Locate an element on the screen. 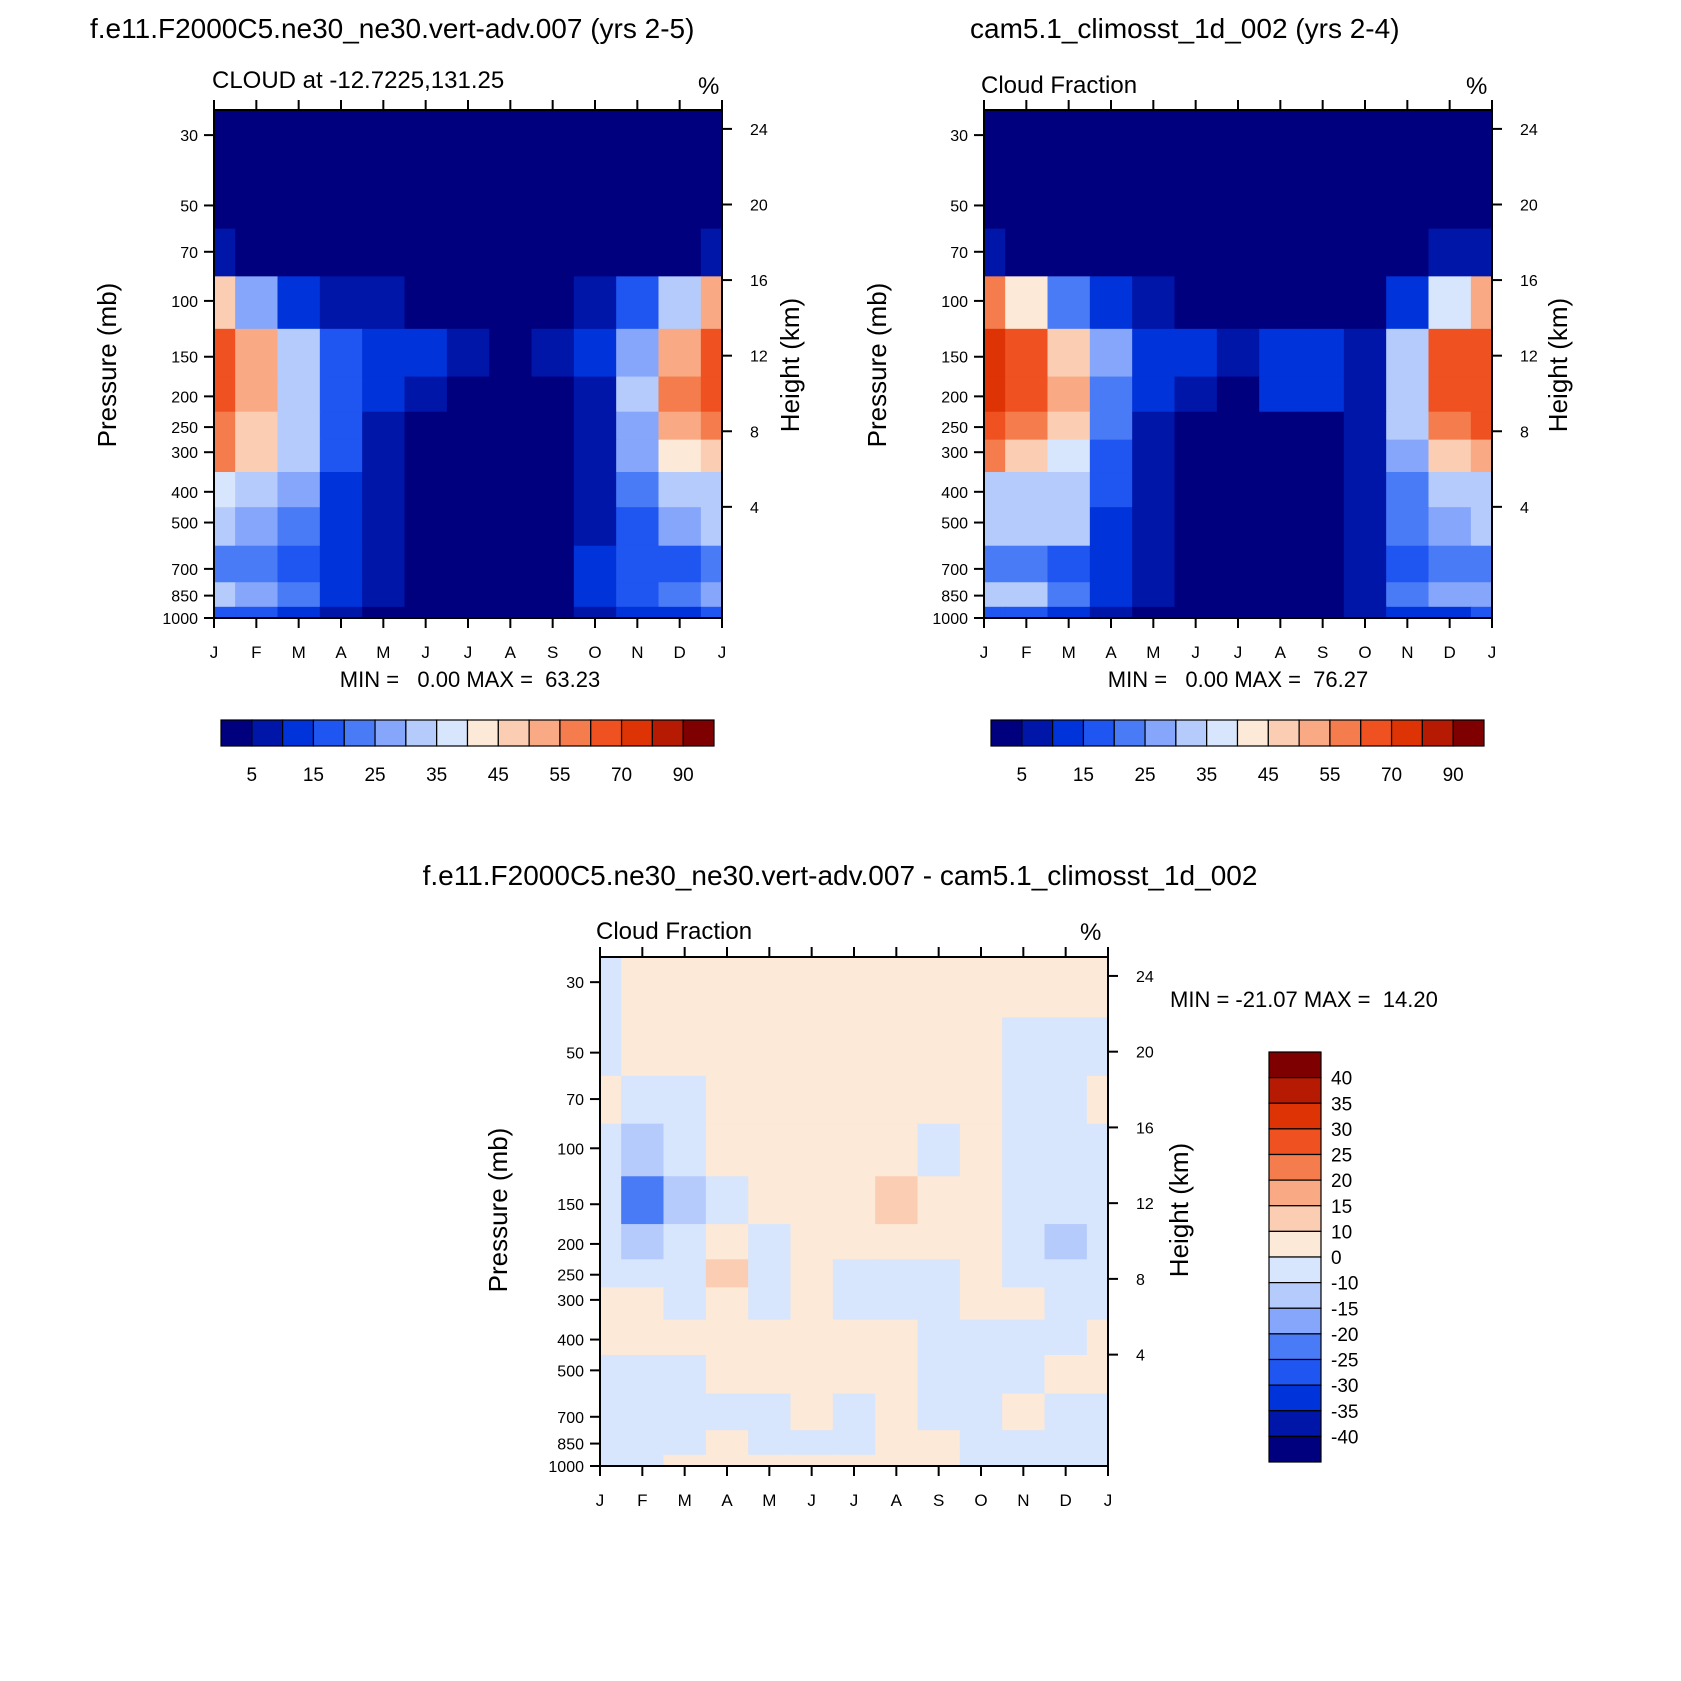  pressure-tick-label: 400 is located at coordinates (570, 1341).